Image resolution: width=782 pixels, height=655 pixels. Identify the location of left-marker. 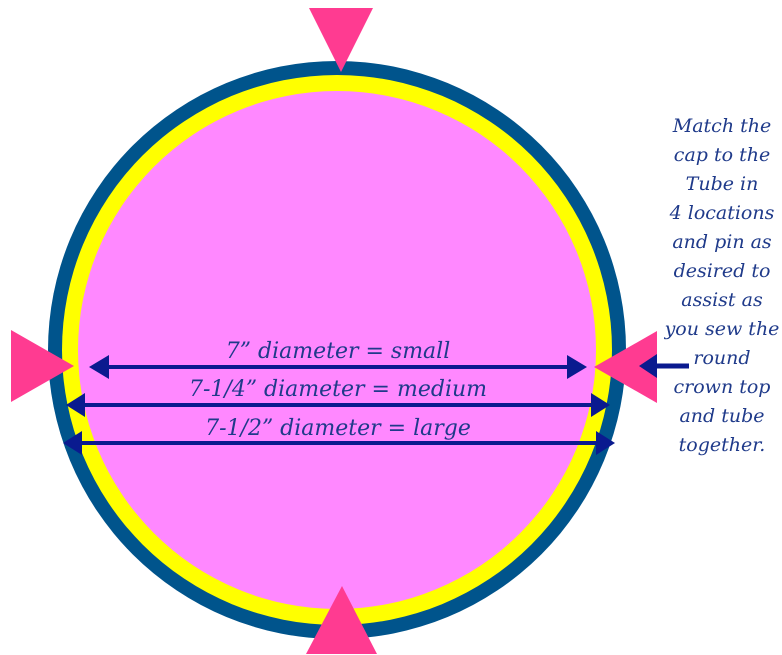
(42, 366).